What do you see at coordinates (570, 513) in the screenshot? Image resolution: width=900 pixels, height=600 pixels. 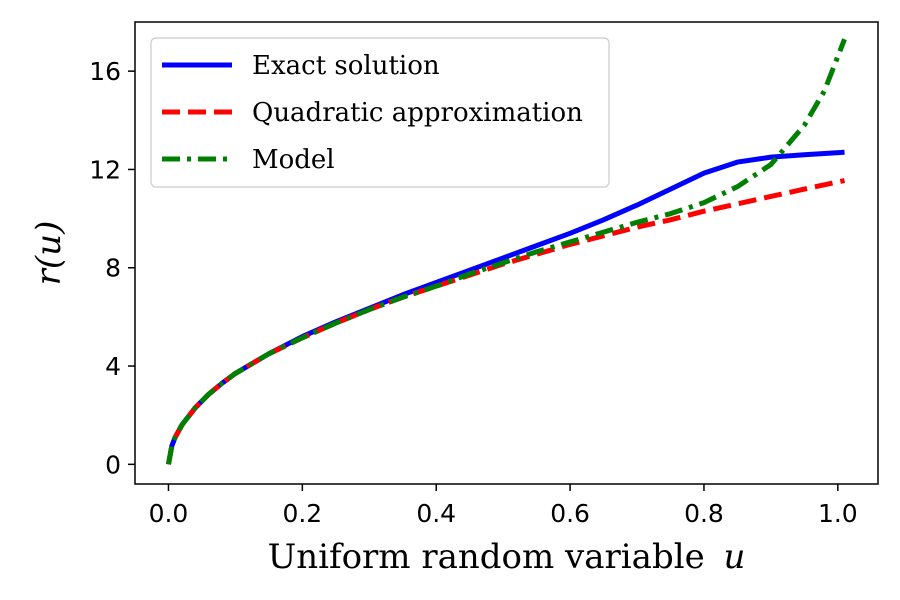 I see `x-tick-label: 0.6` at bounding box center [570, 513].